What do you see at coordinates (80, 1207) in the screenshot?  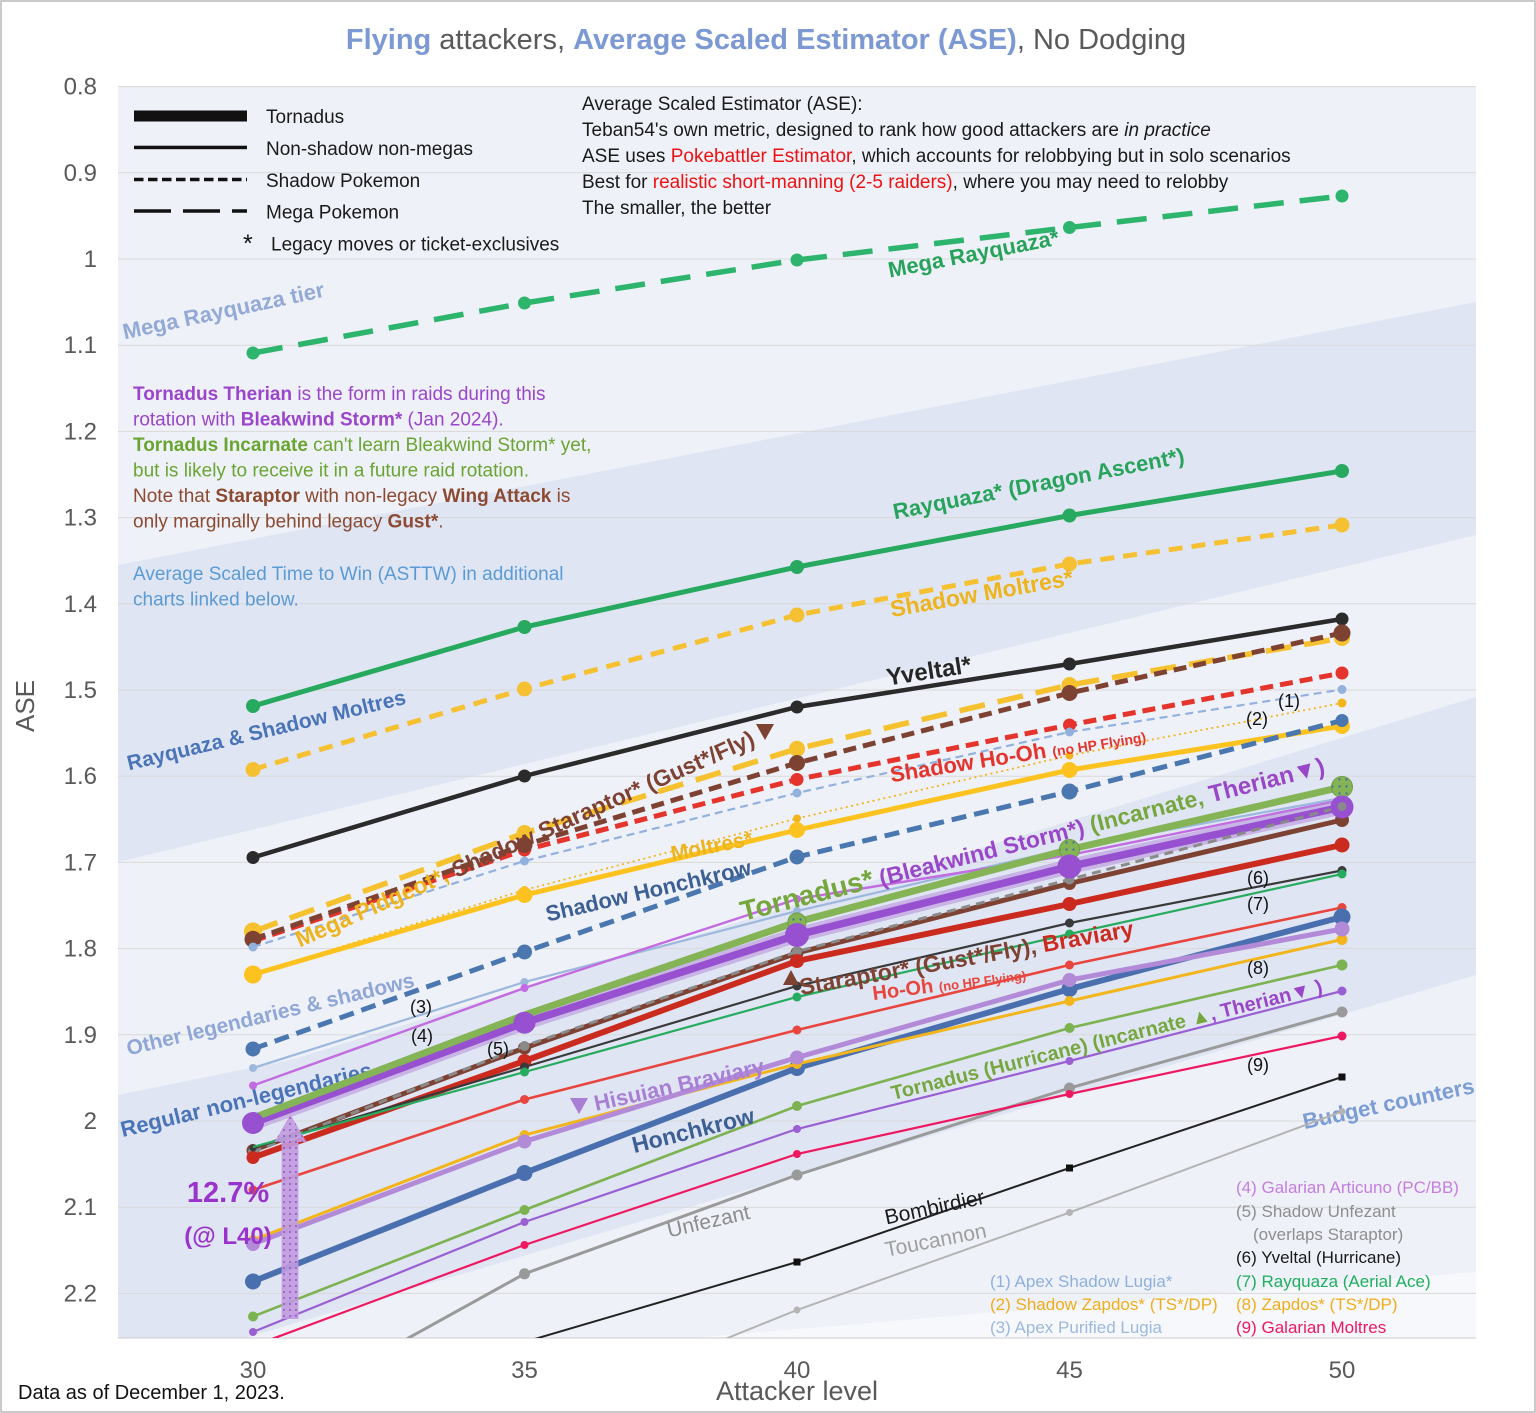 I see `svg-text: 2.1` at bounding box center [80, 1207].